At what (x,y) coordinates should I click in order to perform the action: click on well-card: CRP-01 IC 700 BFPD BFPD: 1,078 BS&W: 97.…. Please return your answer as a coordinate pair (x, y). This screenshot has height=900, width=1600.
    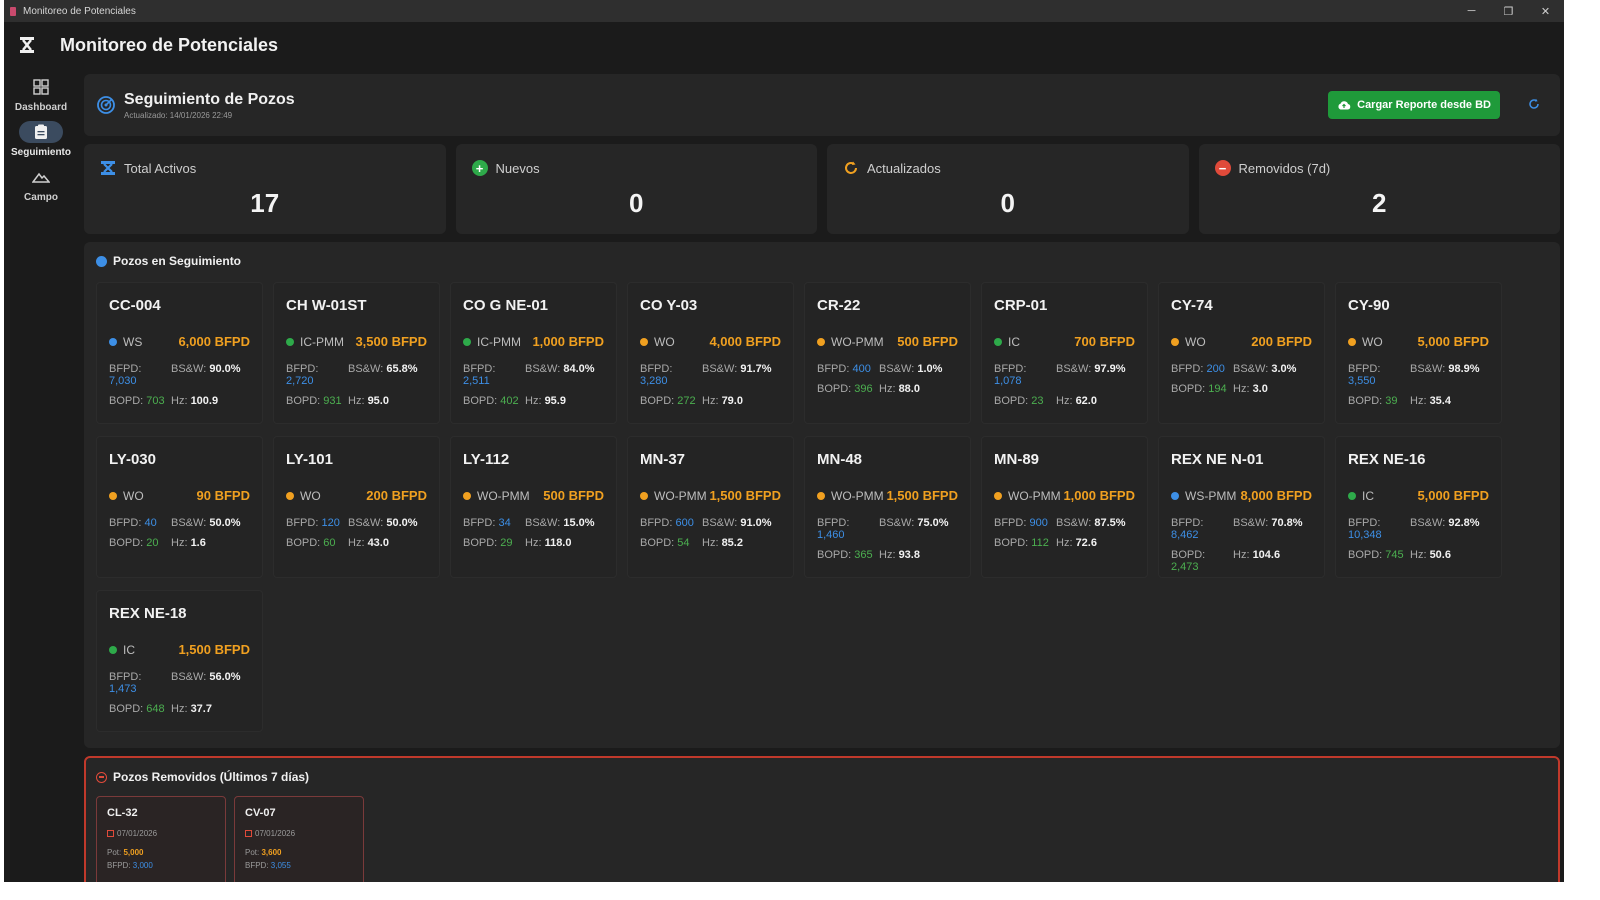
    Looking at the image, I should click on (1064, 353).